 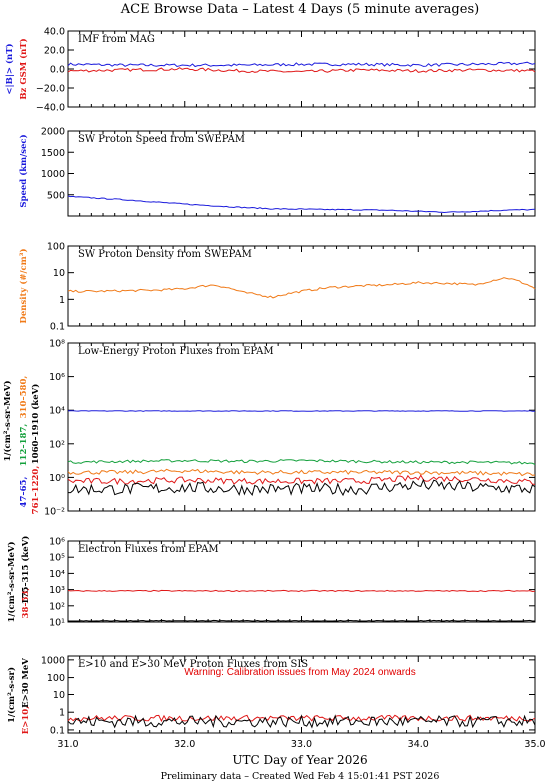 What do you see at coordinates (50, 89) in the screenshot?
I see `y-tick-label: −20.0` at bounding box center [50, 89].